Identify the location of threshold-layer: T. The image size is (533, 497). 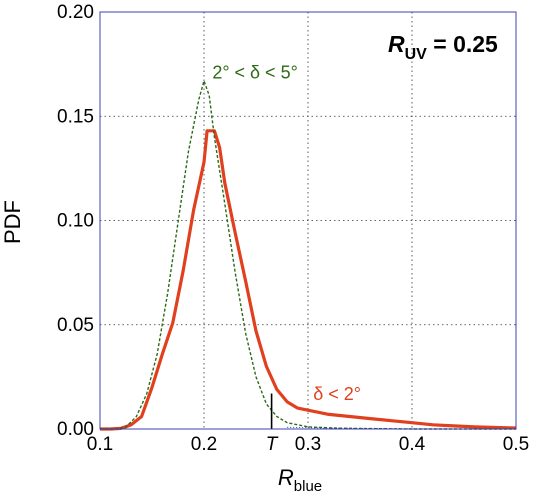
(272, 424).